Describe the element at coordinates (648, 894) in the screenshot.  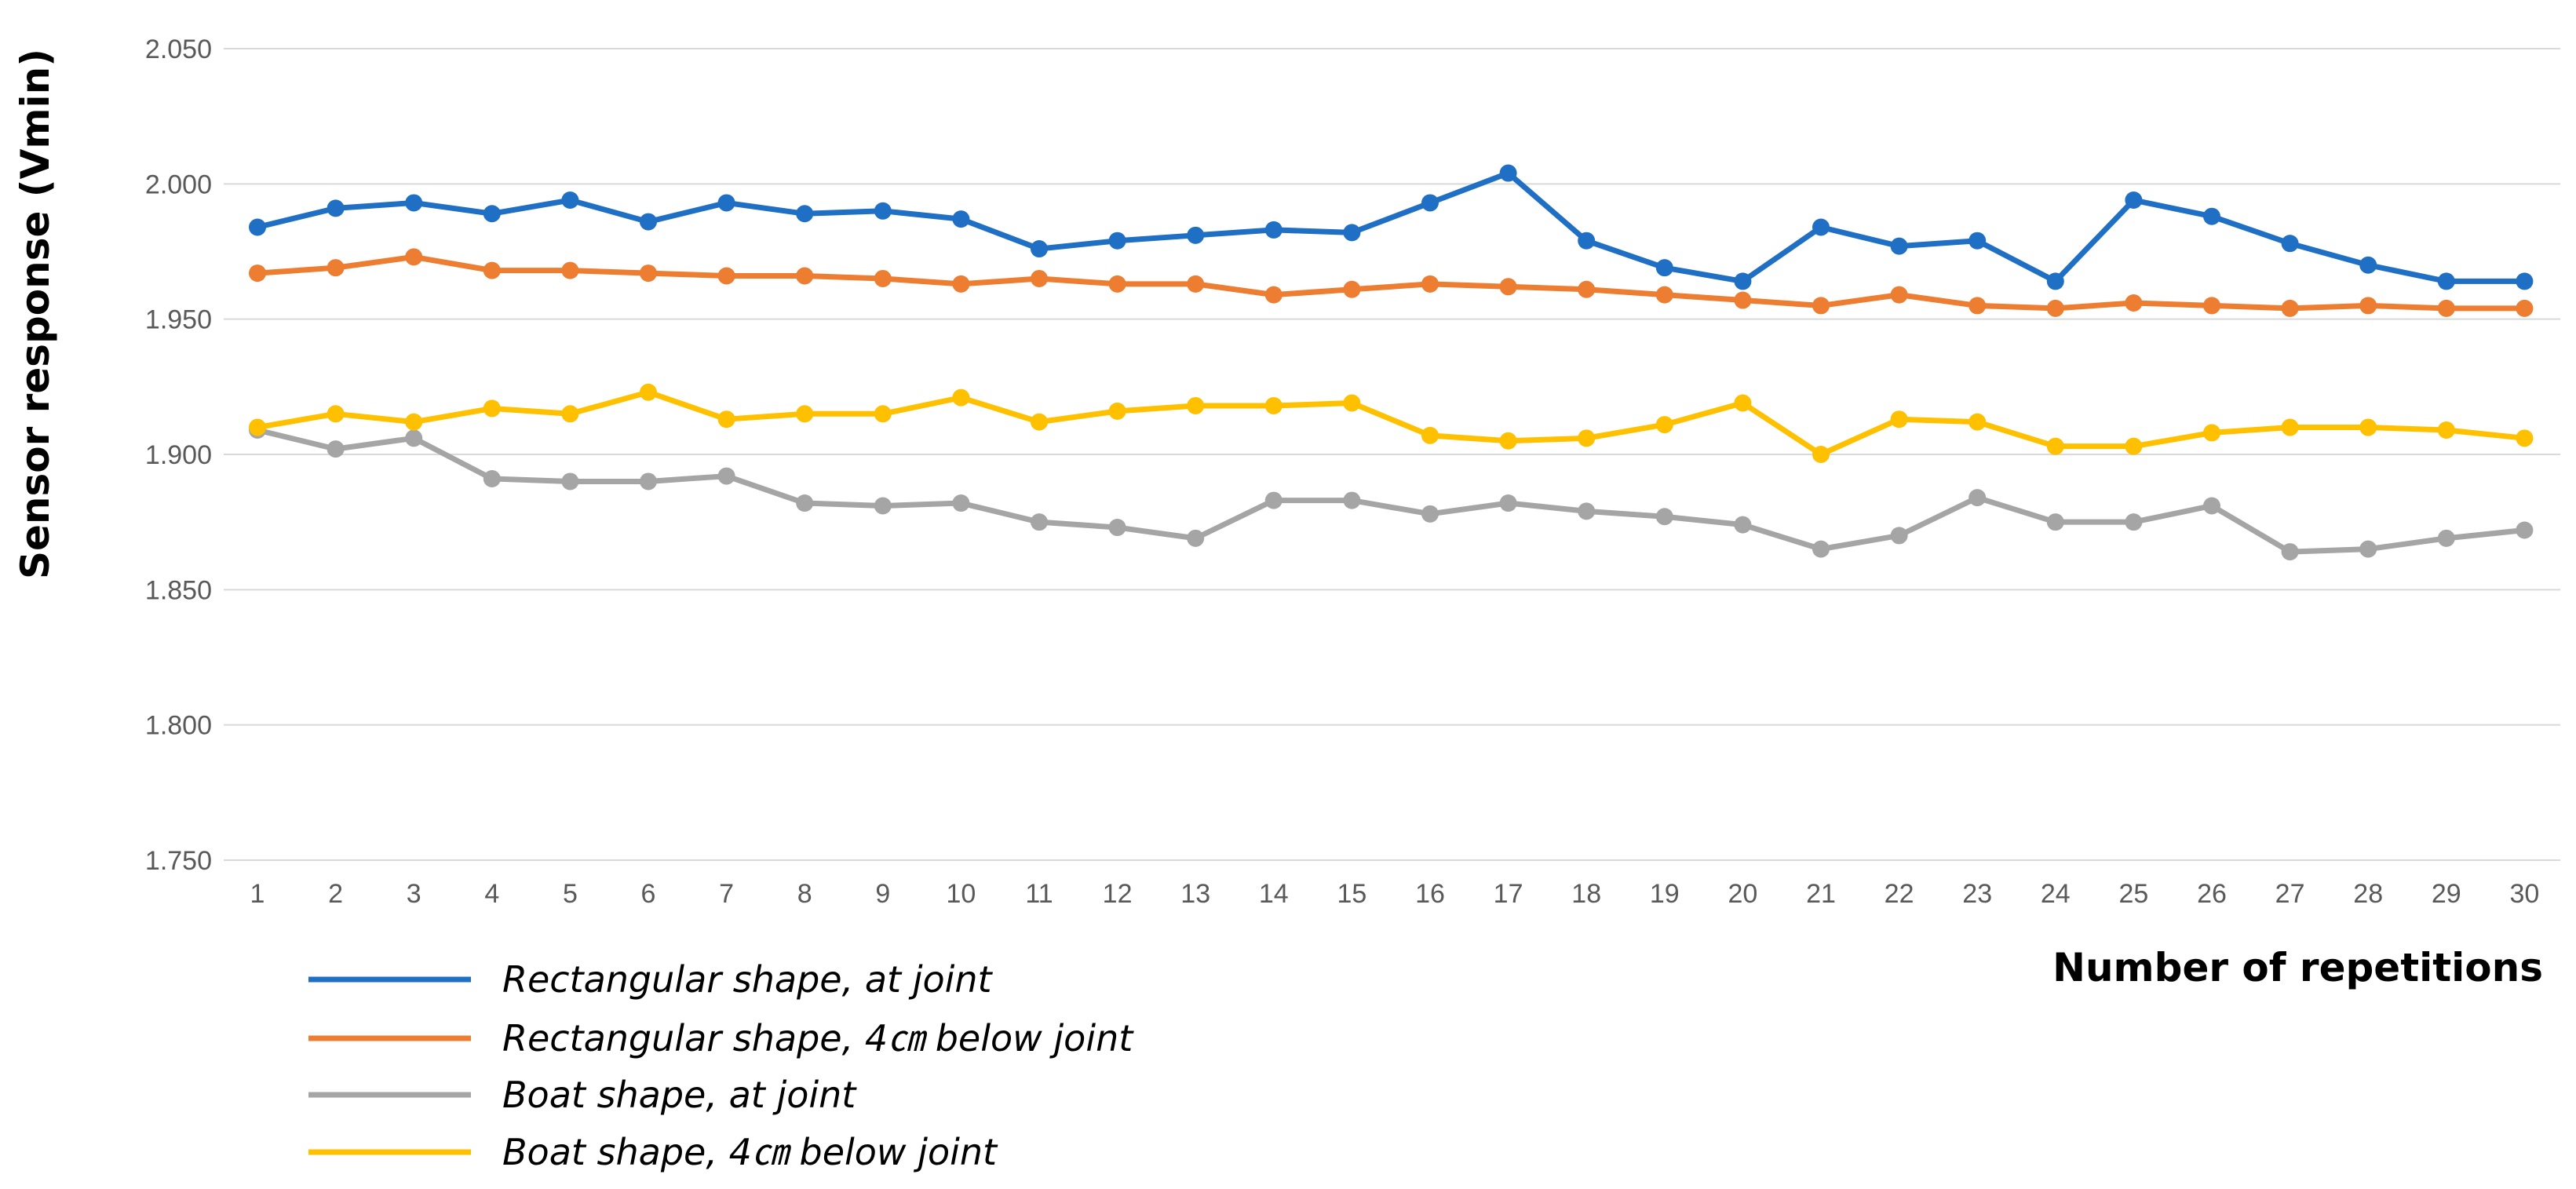
I see `x-tick-label: 6` at that location.